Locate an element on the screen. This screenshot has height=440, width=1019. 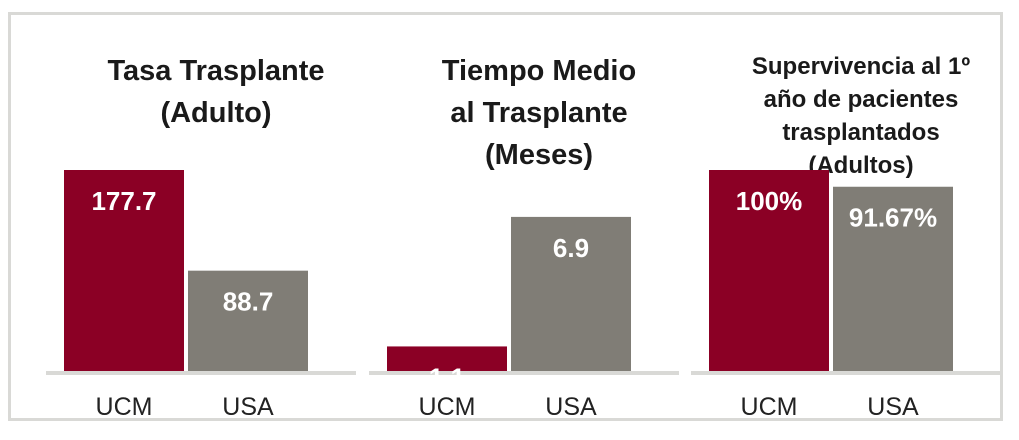
title-line: al Trasplante is located at coordinates (539, 113).